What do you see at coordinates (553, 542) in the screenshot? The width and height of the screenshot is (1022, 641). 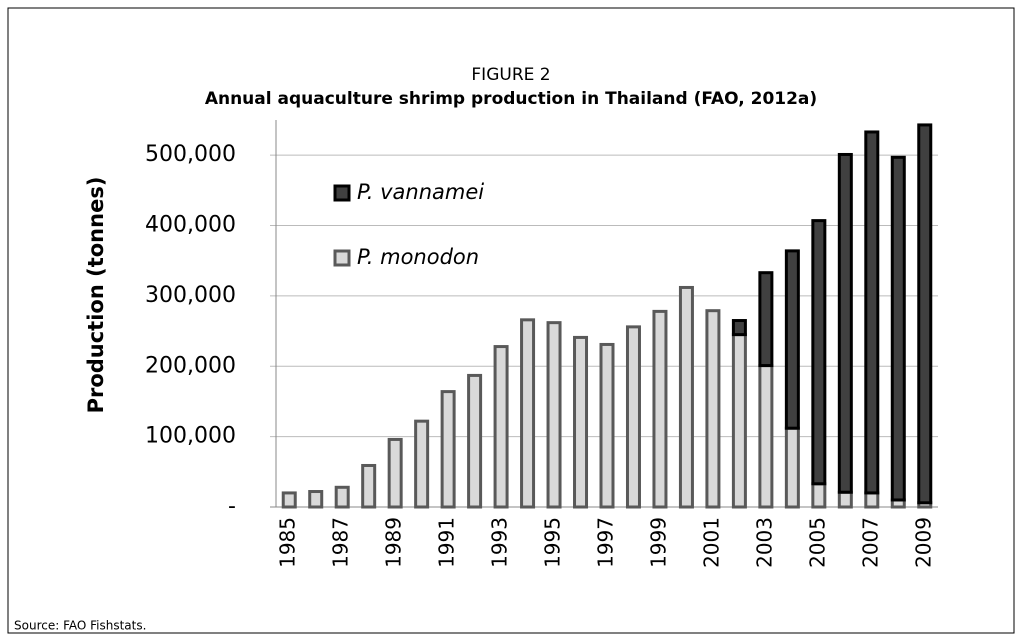 I see `x-tick-label: 1995` at bounding box center [553, 542].